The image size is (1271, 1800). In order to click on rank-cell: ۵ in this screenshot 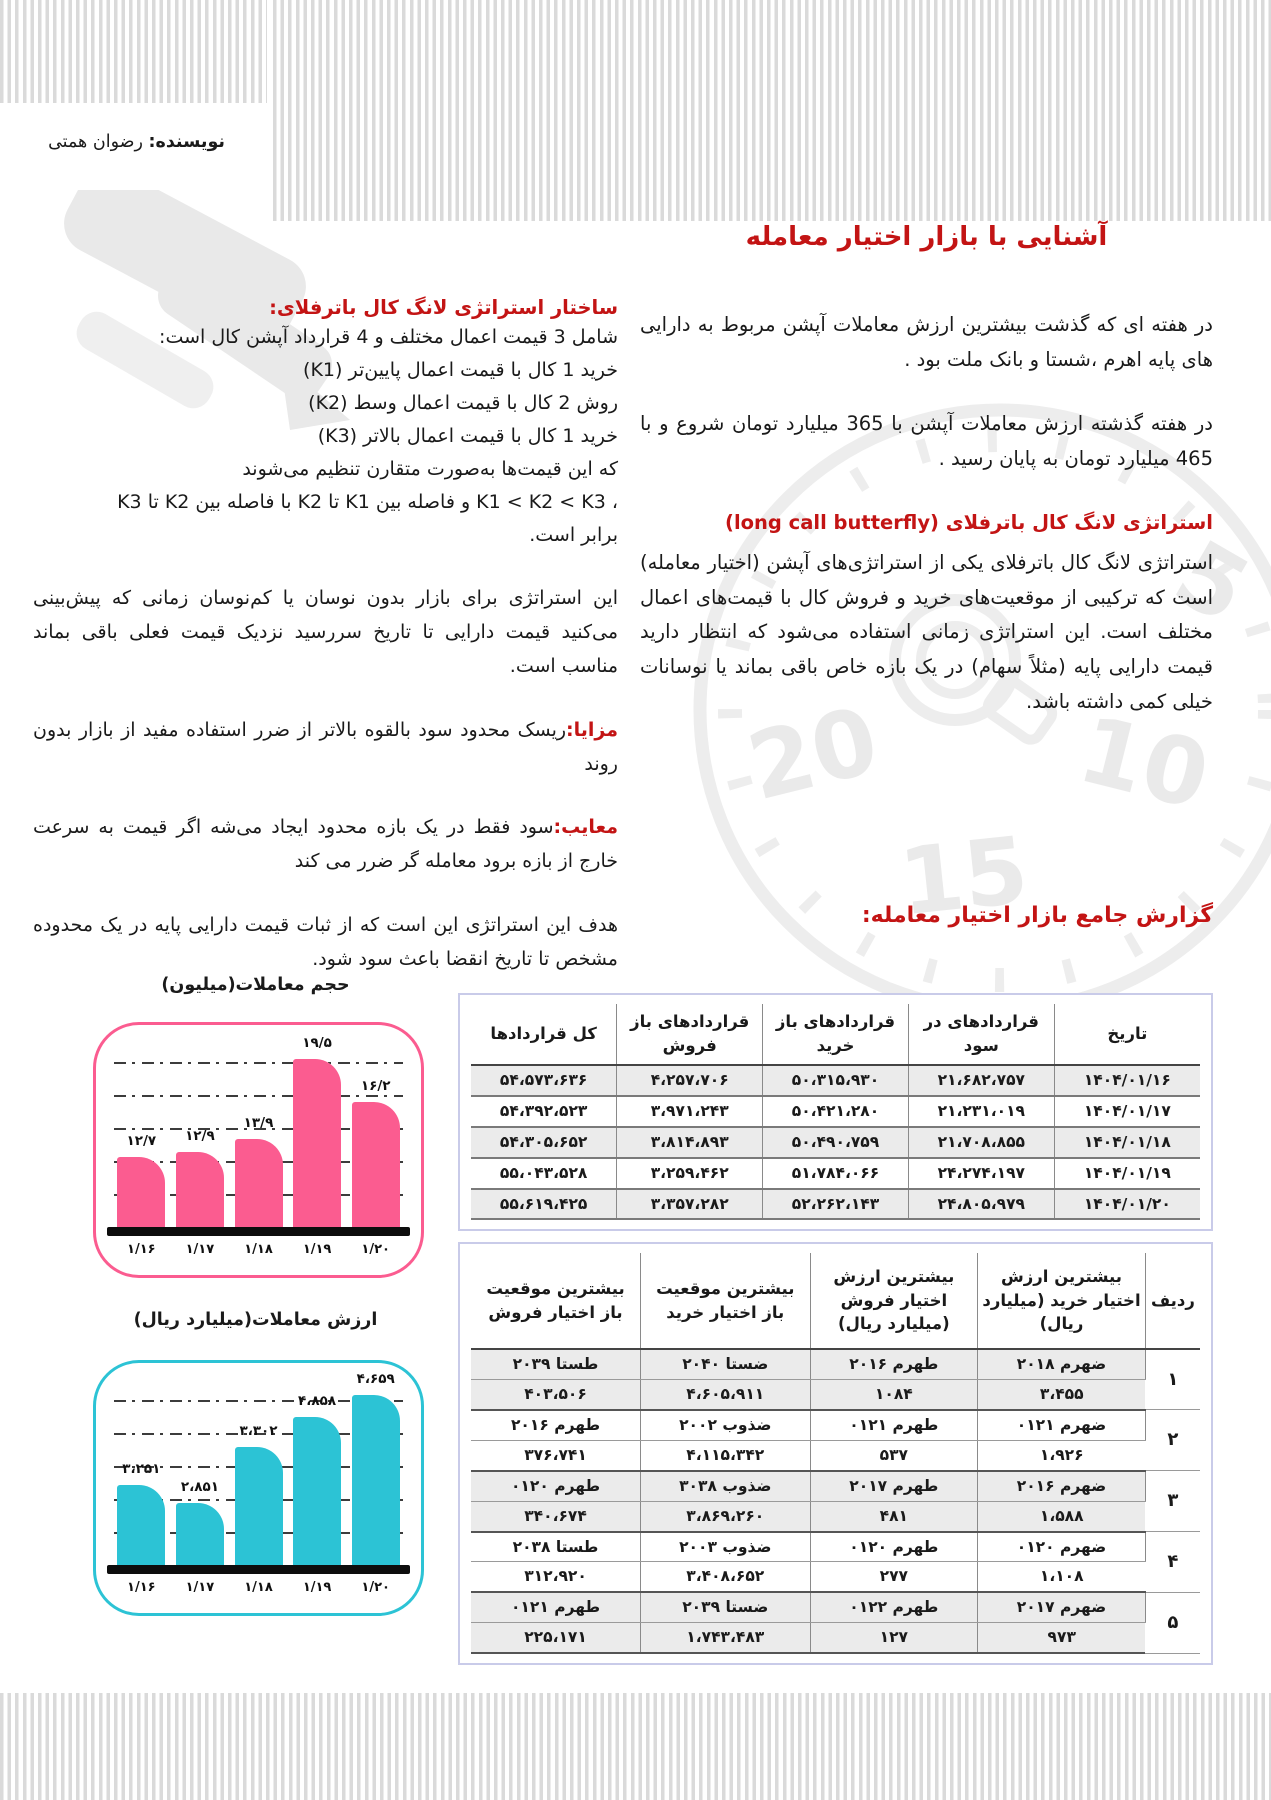, I will do `click(1172, 1623)`.